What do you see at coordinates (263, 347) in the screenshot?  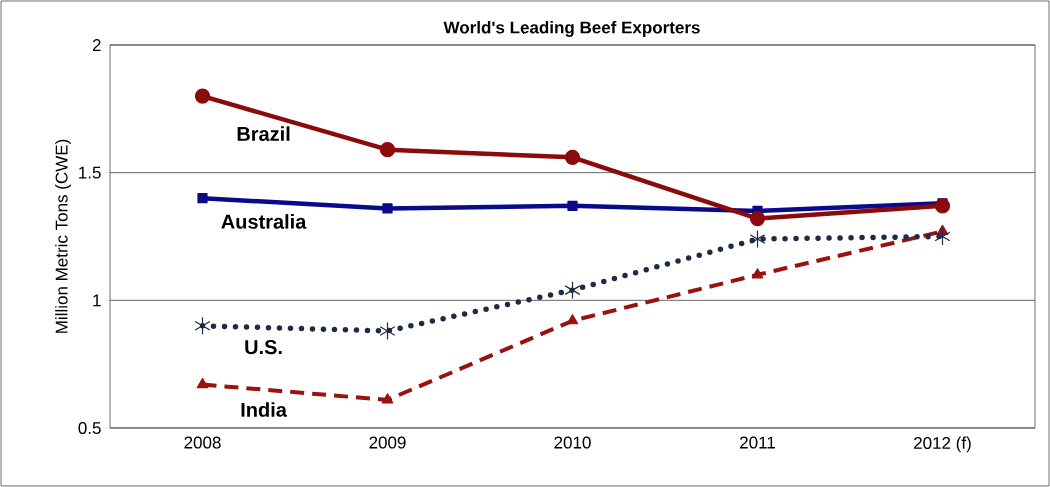 I see `series-label: U.S.` at bounding box center [263, 347].